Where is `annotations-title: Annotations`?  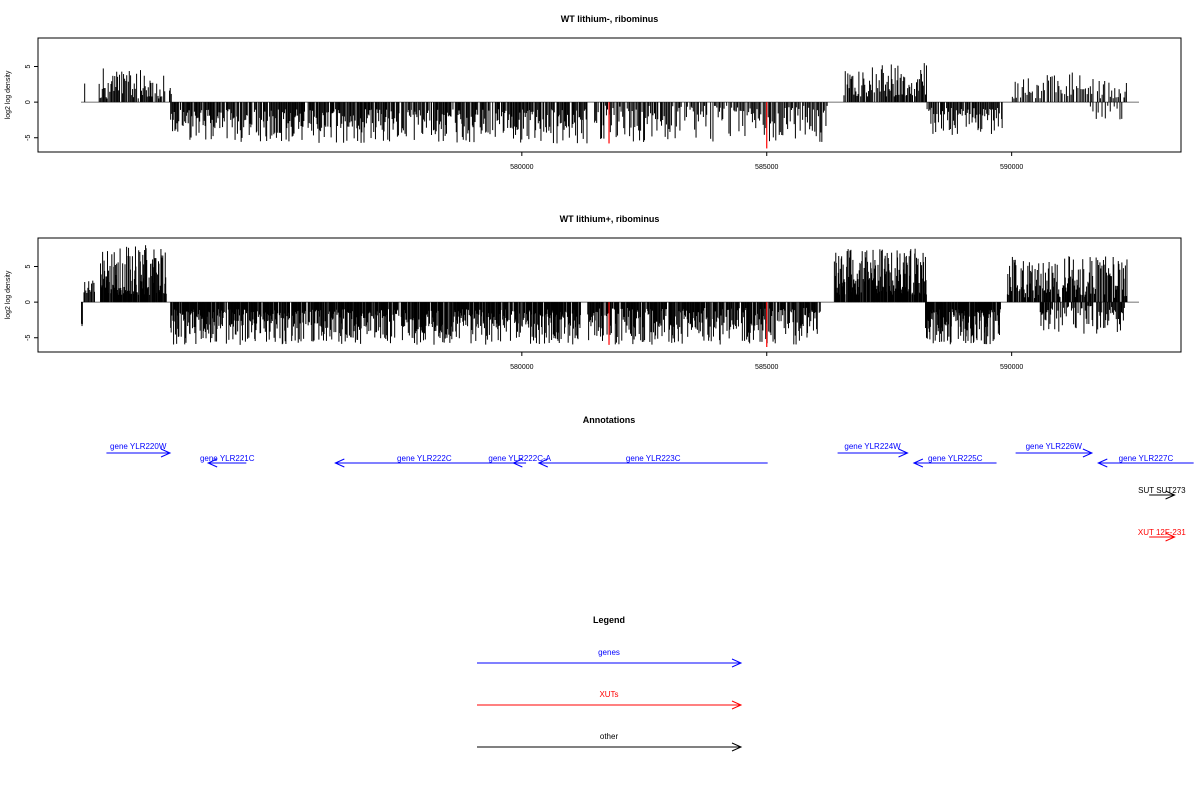 annotations-title: Annotations is located at coordinates (609, 420).